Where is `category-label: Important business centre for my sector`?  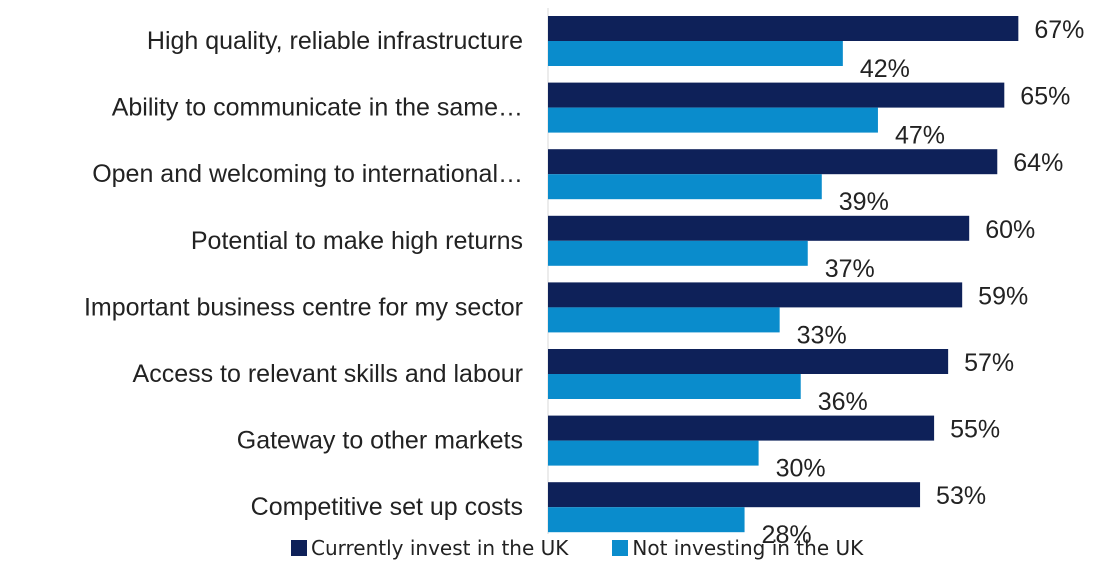
category-label: Important business centre for my sector is located at coordinates (303, 307).